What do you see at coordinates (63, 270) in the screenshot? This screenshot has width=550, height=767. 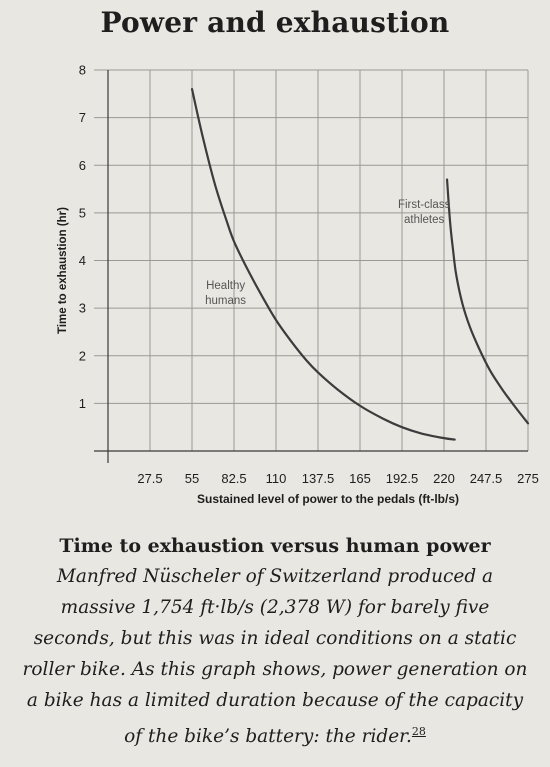 I see `y-axis-label: Time to exhaustion (hr)` at bounding box center [63, 270].